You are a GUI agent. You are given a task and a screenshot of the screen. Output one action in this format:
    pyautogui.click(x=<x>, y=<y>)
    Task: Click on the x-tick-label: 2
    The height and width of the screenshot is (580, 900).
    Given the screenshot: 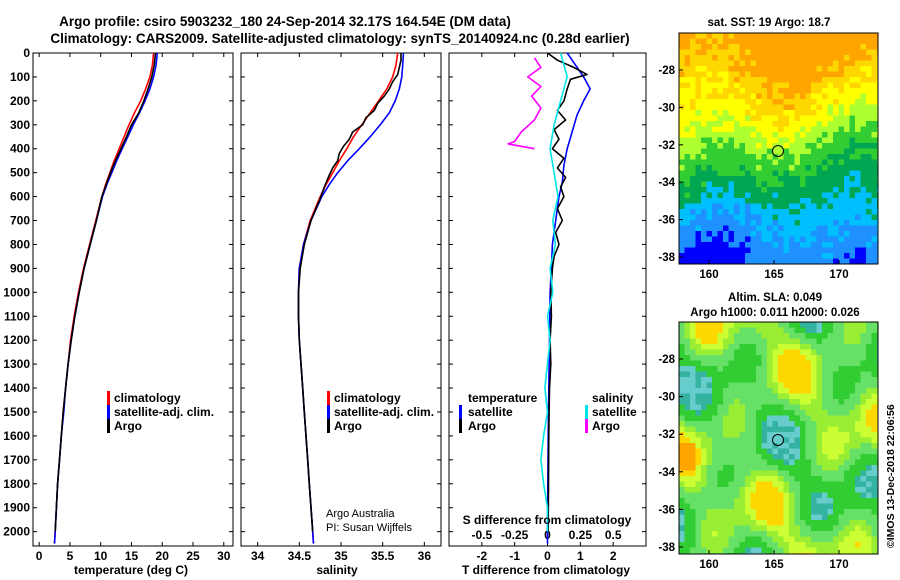 What is the action you would take?
    pyautogui.click(x=613, y=556)
    